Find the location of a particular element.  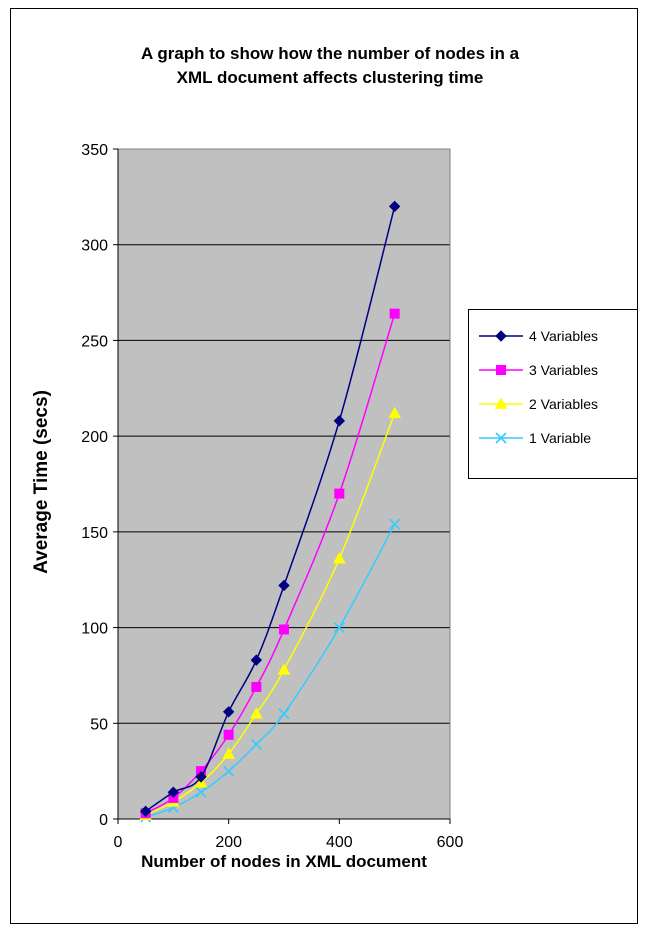

y-tick-label: 100 is located at coordinates (94, 629).